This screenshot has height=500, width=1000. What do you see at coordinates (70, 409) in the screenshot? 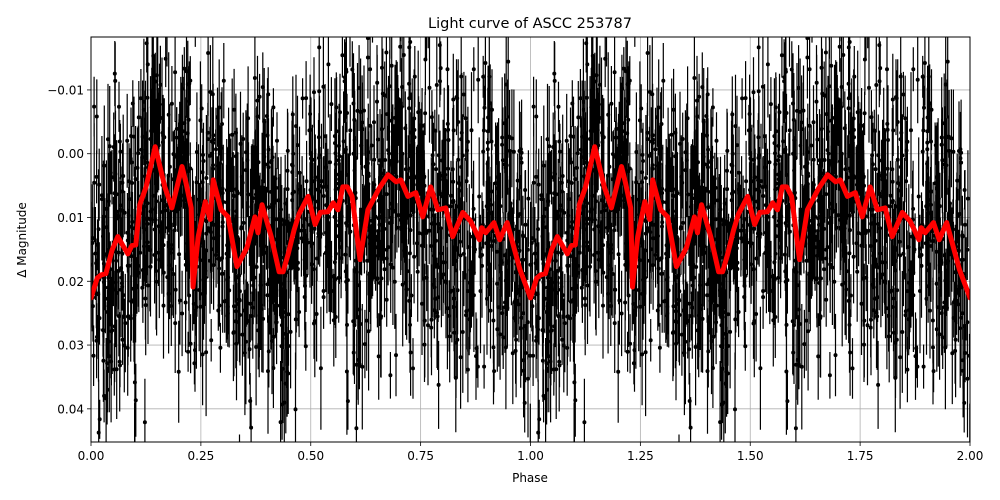
I see `y-tick-label: 0.04` at bounding box center [70, 409].